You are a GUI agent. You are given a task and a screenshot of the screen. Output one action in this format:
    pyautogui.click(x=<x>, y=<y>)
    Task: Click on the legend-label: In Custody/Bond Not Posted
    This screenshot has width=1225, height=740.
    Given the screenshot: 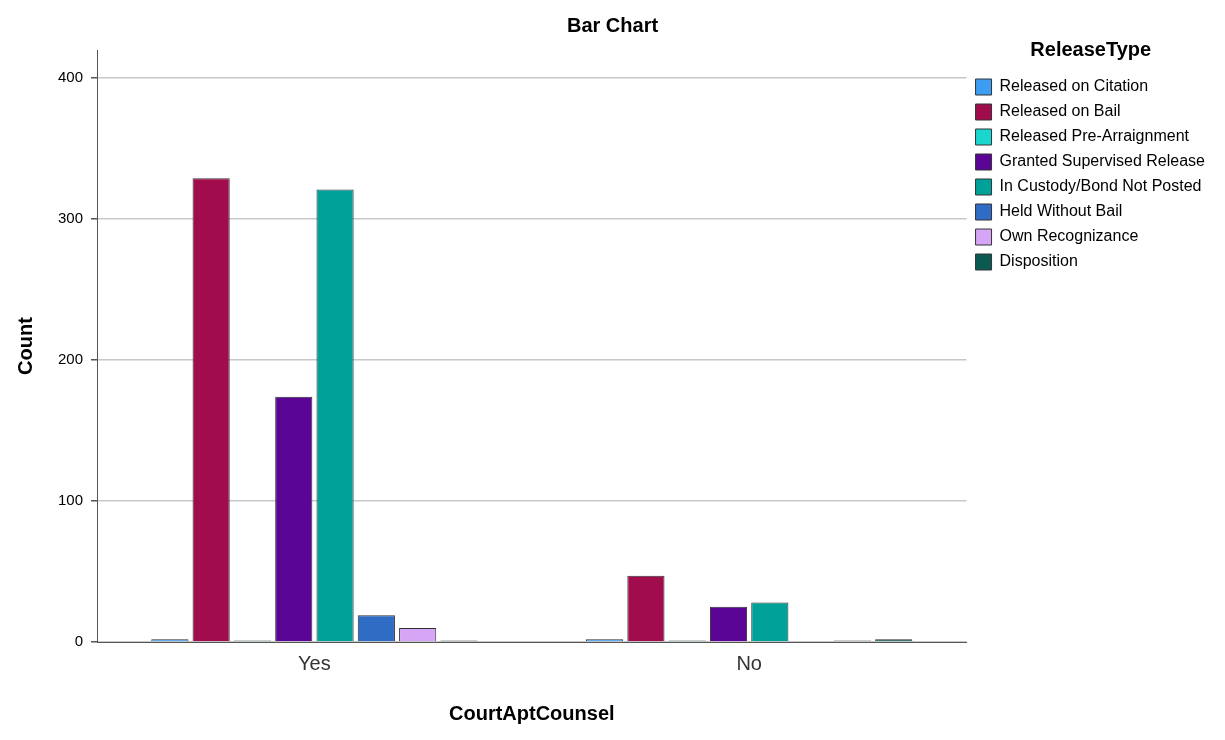 What is the action you would take?
    pyautogui.click(x=1100, y=186)
    